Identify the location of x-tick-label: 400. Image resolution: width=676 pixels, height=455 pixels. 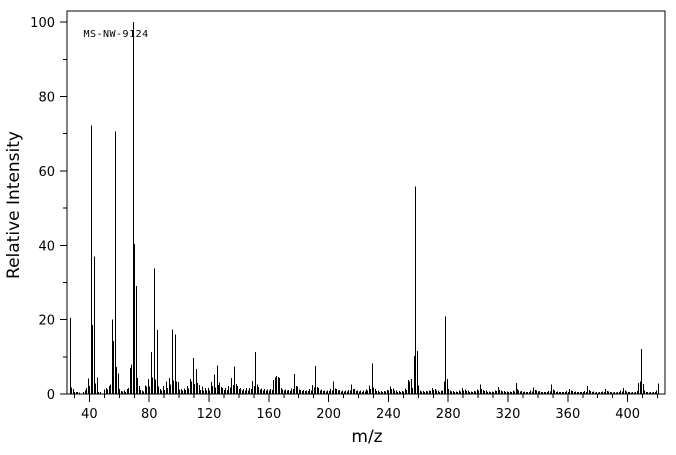
(627, 414).